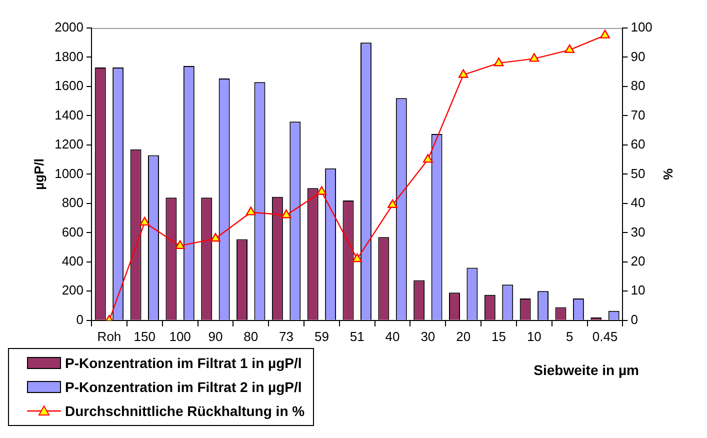 This screenshot has width=707, height=438. Describe the element at coordinates (80, 319) in the screenshot. I see `y-tick-label: 0` at that location.